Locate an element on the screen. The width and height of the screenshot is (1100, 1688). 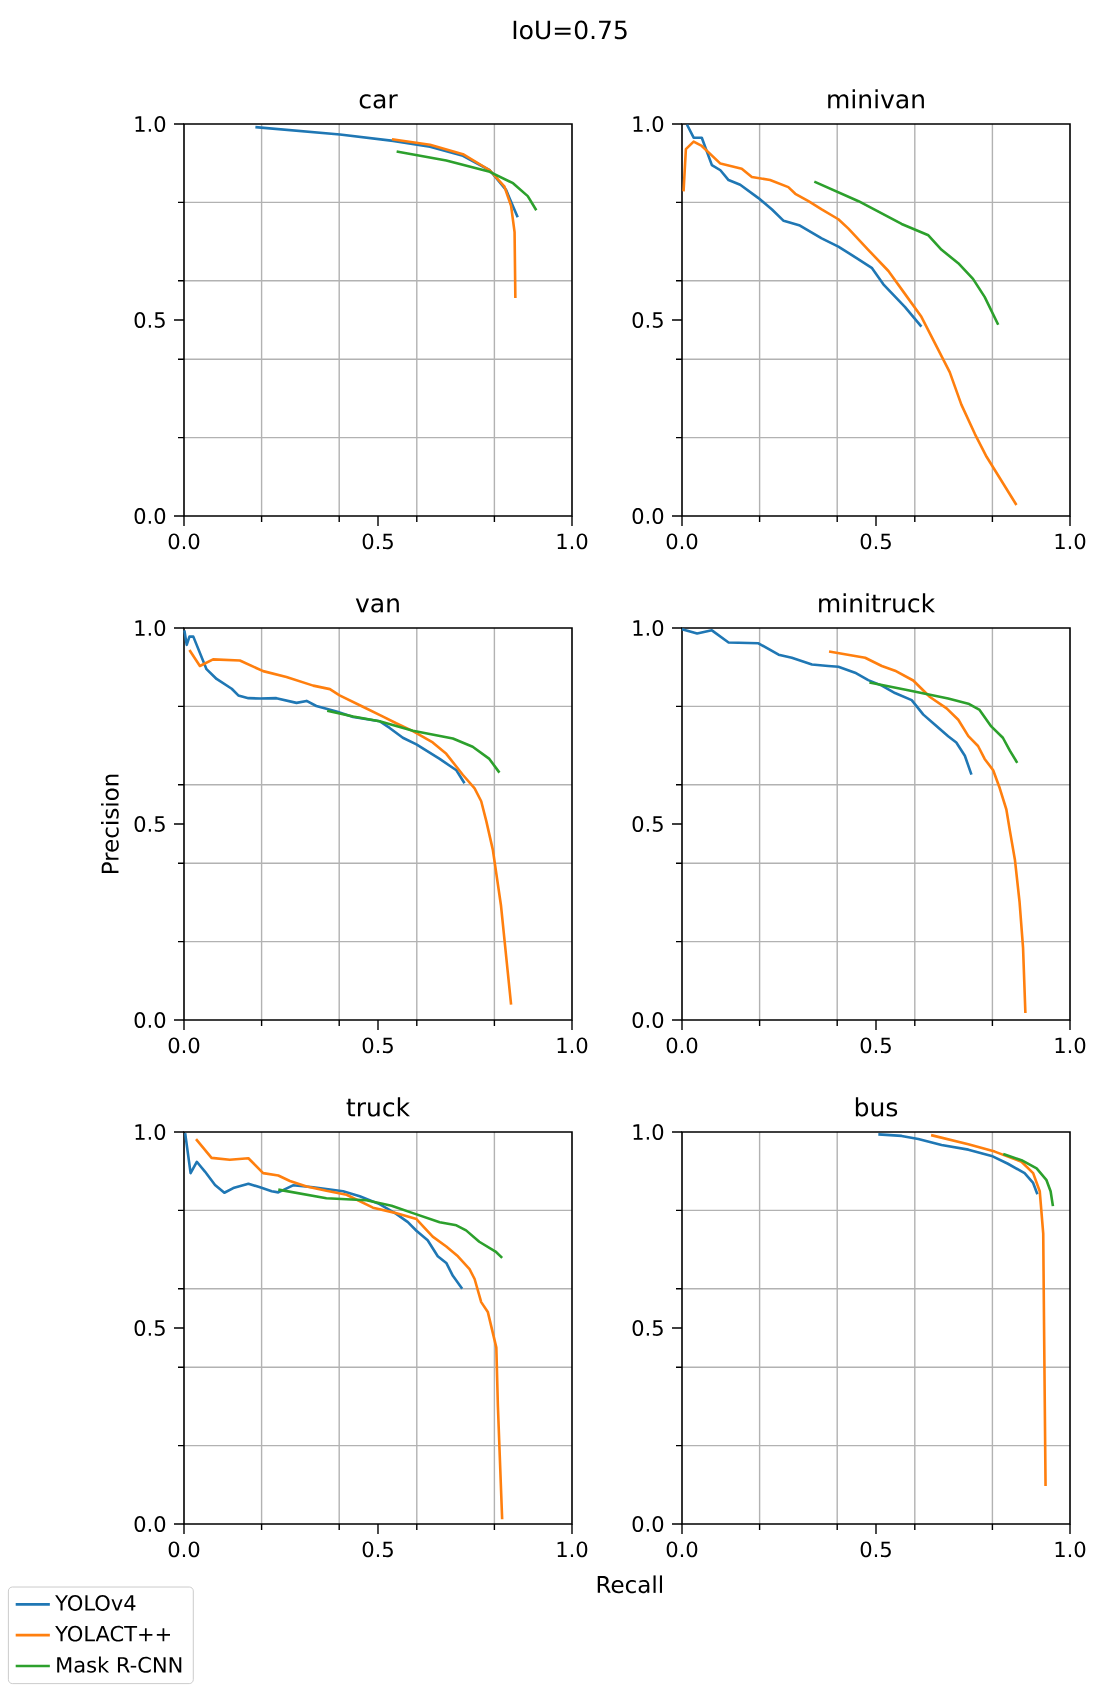
legend-label: YOLACT++ is located at coordinates (112, 1633).